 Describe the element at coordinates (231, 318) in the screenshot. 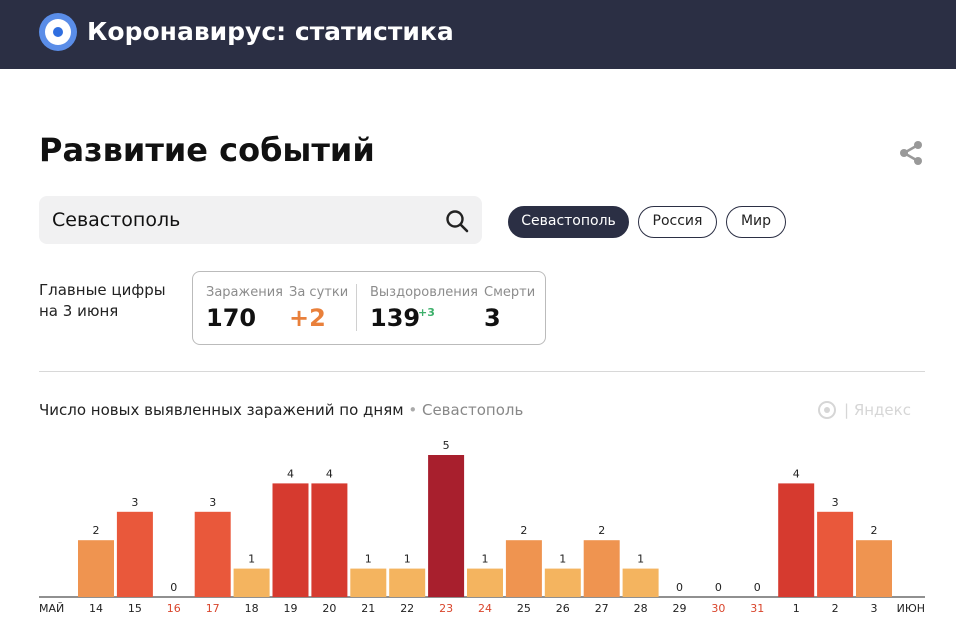

I see `infections-value: 170` at that location.